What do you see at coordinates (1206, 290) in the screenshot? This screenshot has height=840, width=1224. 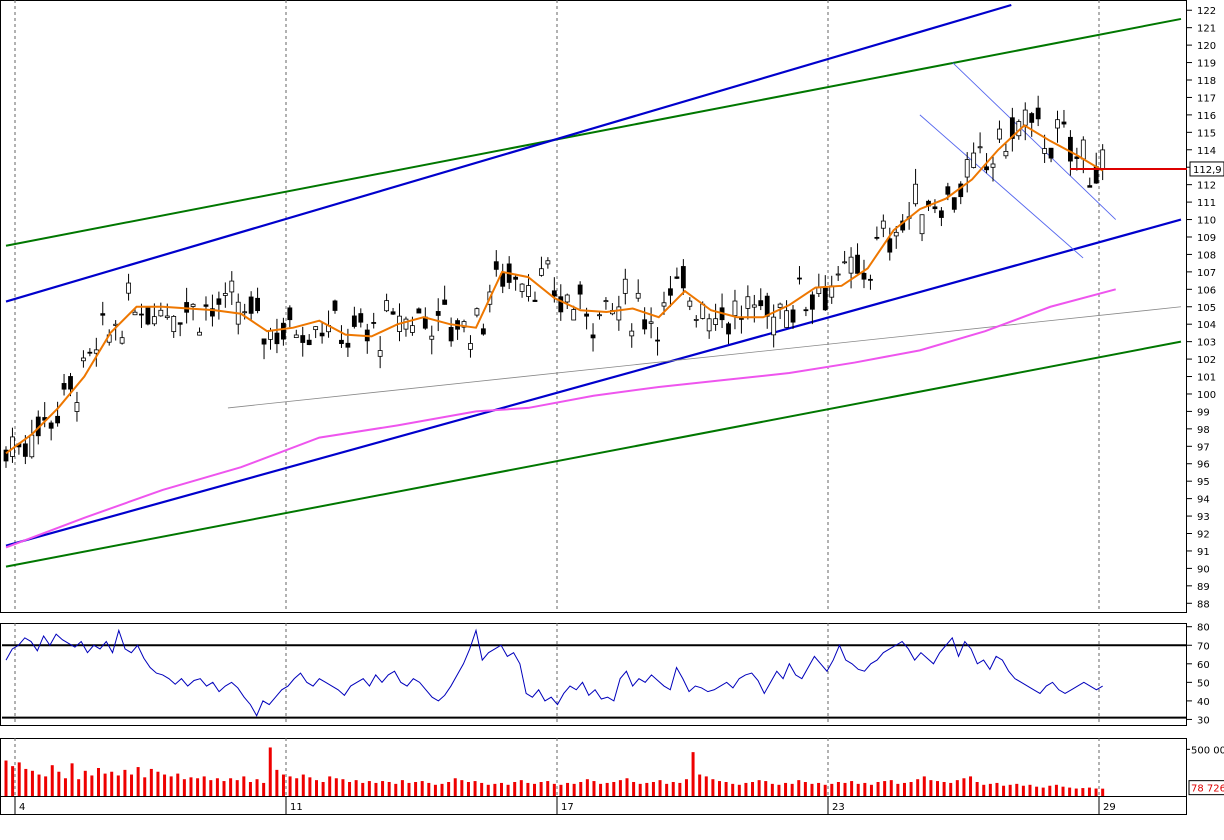 I see `price-tick-label: 106` at bounding box center [1206, 290].